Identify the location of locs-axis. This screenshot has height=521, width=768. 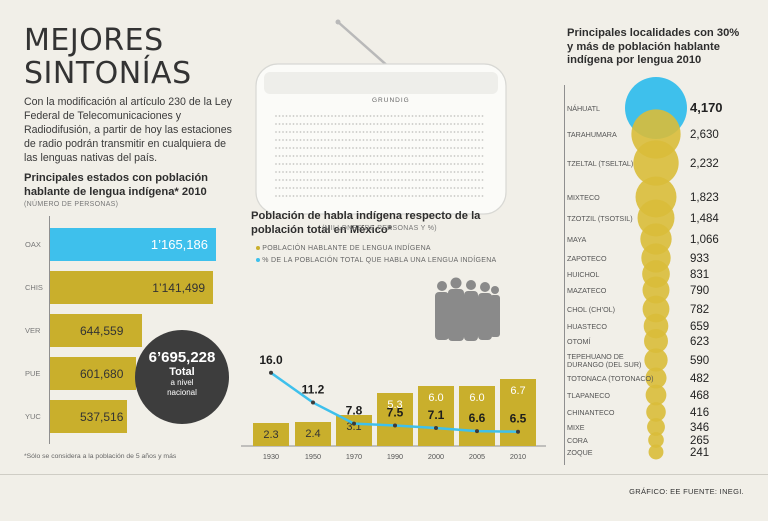
(564, 275).